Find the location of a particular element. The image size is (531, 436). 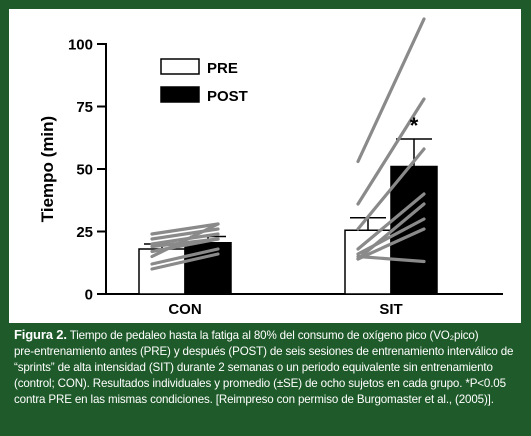

y-tick-label: 75 is located at coordinates (84, 107).